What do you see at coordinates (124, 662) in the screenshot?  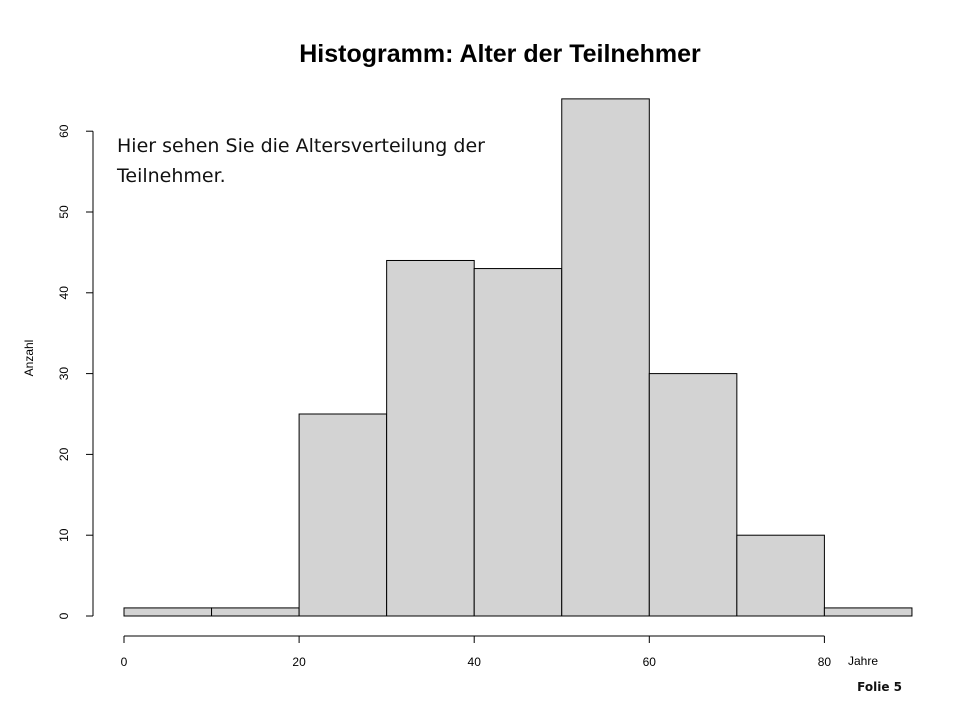 I see `x-tick-label: 0` at bounding box center [124, 662].